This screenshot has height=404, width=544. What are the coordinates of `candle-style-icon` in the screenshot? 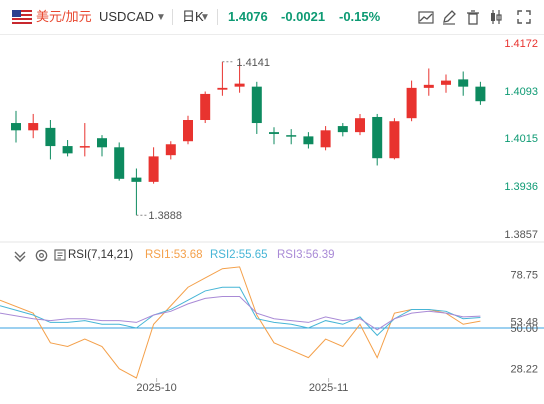 It's located at (496, 17).